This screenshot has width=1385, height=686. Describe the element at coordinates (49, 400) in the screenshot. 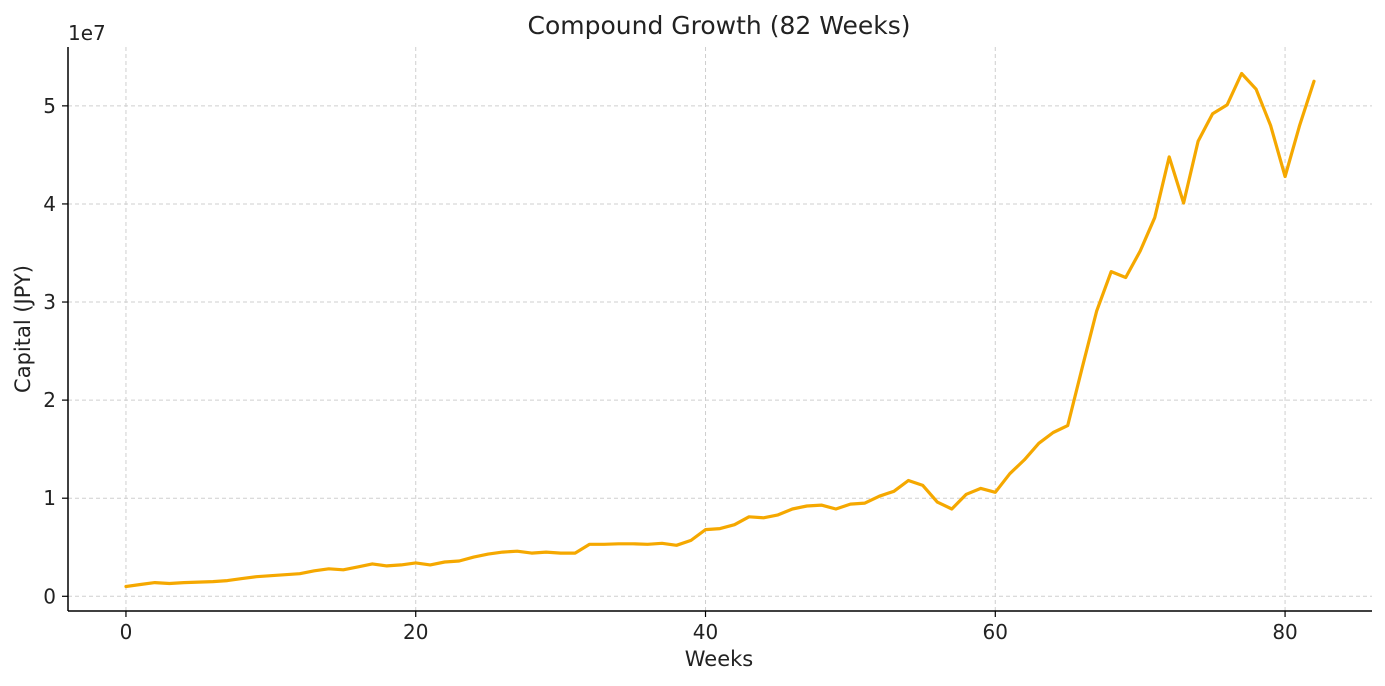

I see `y-tick-label: 2` at that location.